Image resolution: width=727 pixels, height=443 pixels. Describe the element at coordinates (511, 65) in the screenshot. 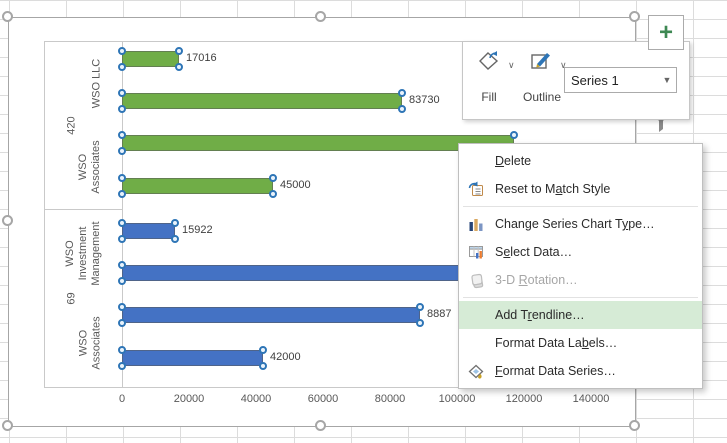

I see `fill-dropdown-chevron-icon: ∨` at that location.